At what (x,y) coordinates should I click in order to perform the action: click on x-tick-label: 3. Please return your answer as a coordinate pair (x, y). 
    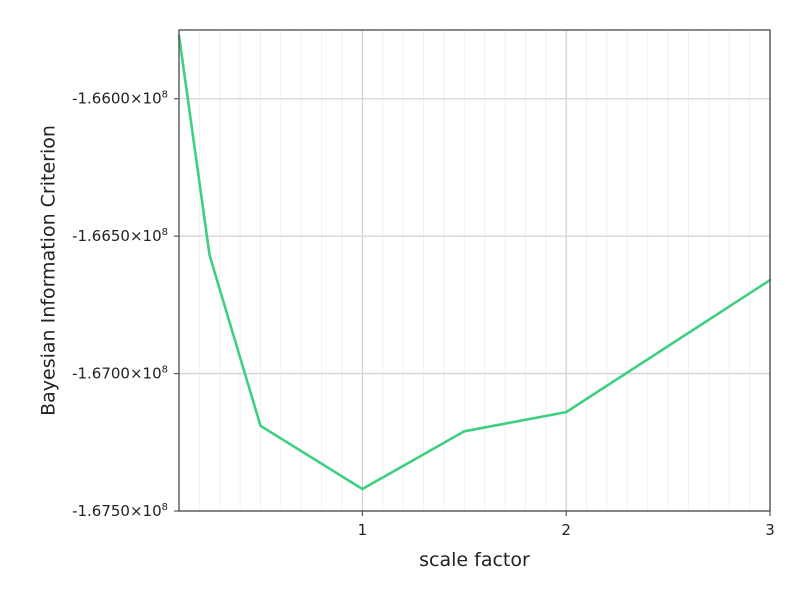
    Looking at the image, I should click on (770, 530).